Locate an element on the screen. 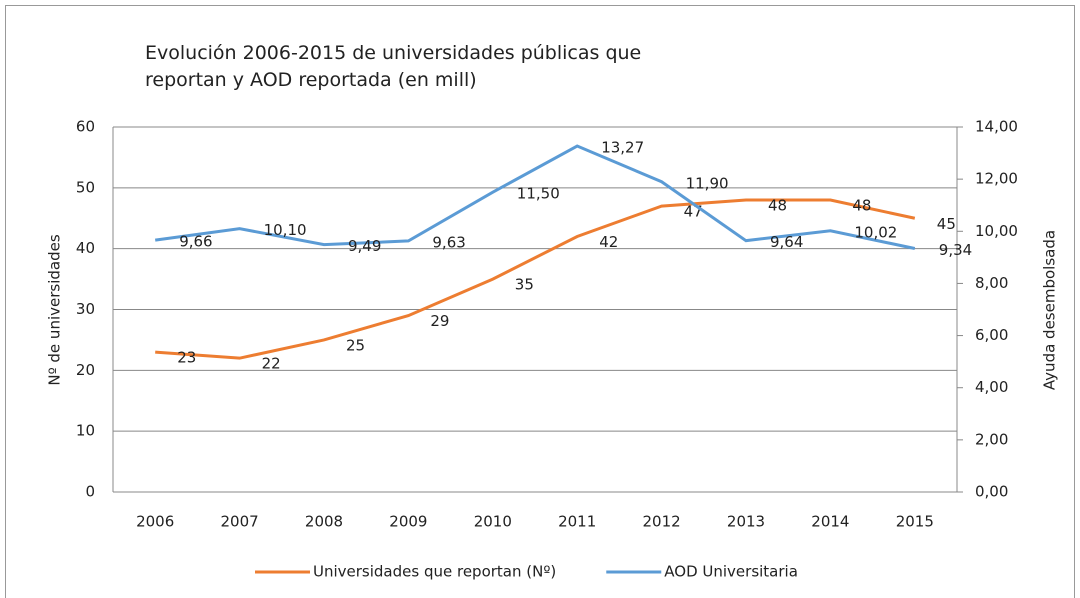  data-label: 35 is located at coordinates (524, 285).